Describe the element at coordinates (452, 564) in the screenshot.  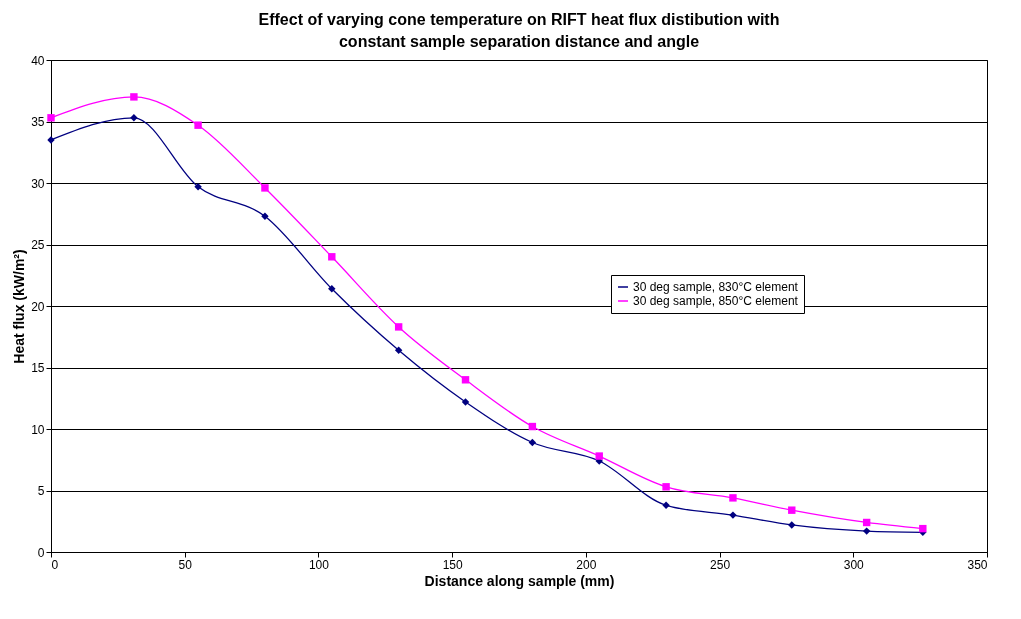
I see `x-tick-label: 150` at that location.